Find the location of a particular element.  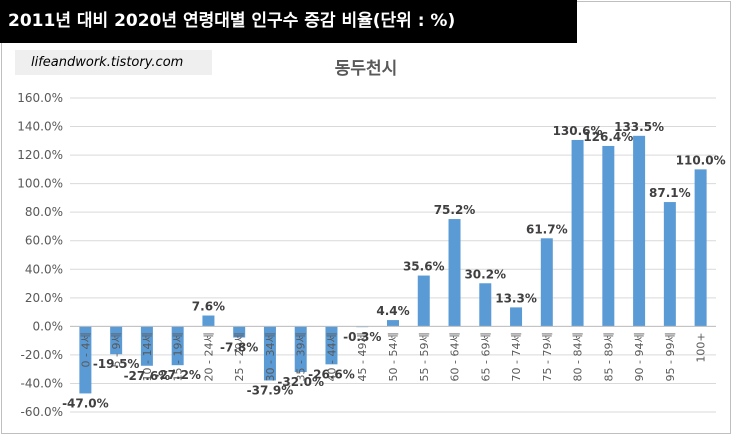

y-tick-label: 40.0% is located at coordinates (44, 269).